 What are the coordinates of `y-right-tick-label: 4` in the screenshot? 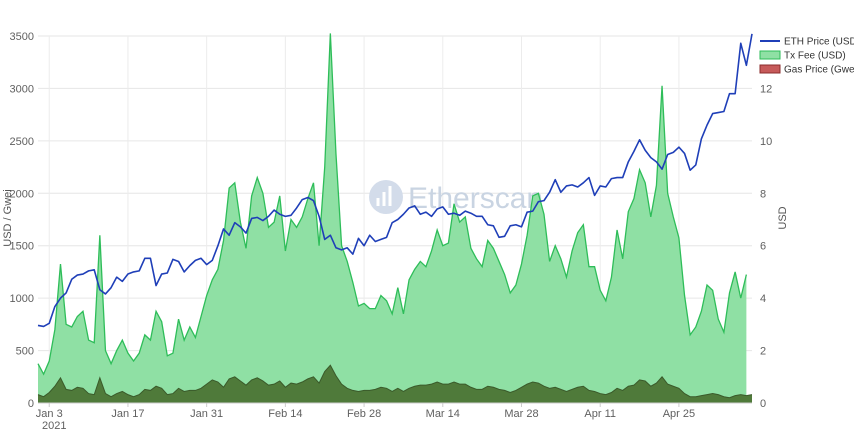 It's located at (763, 299).